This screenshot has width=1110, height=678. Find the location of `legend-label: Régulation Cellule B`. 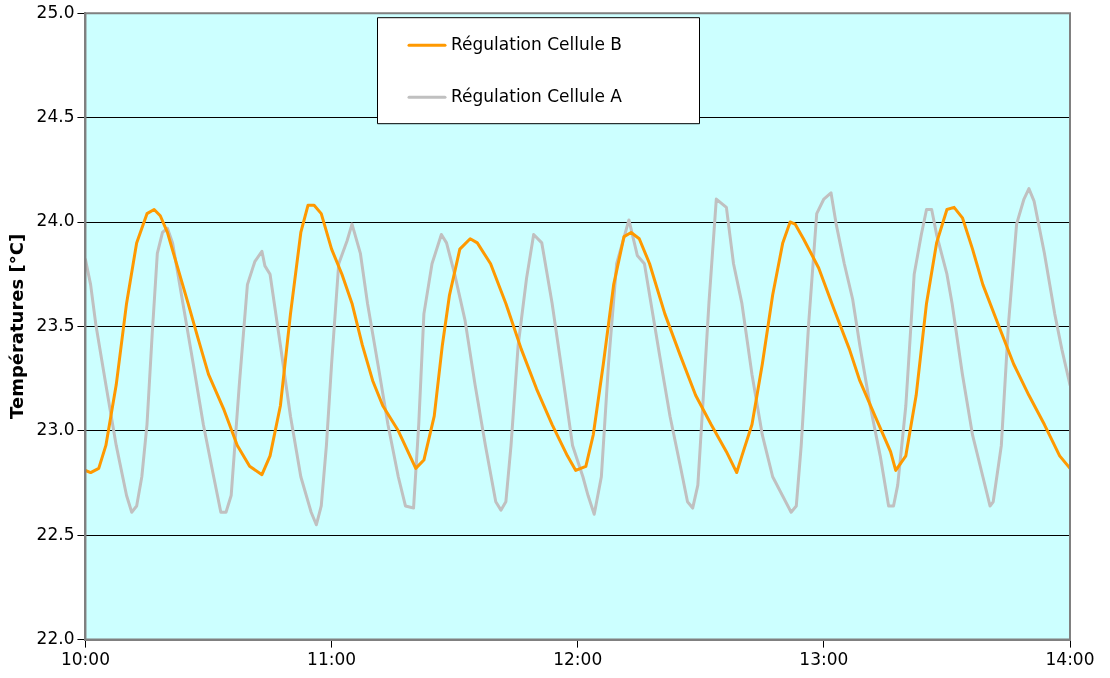

legend-label: Régulation Cellule B is located at coordinates (536, 43).